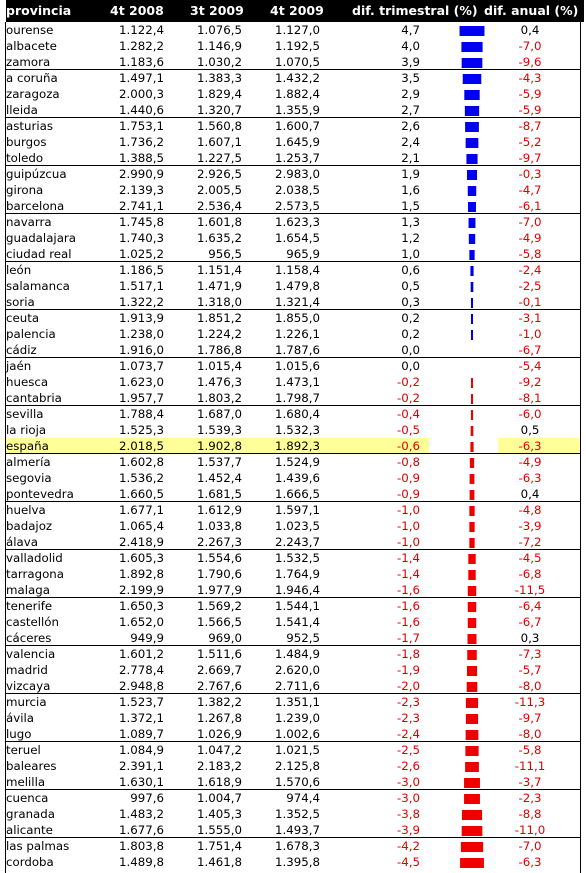  What do you see at coordinates (530, 590) in the screenshot?
I see `cell-dif-anual: -11,5` at bounding box center [530, 590].